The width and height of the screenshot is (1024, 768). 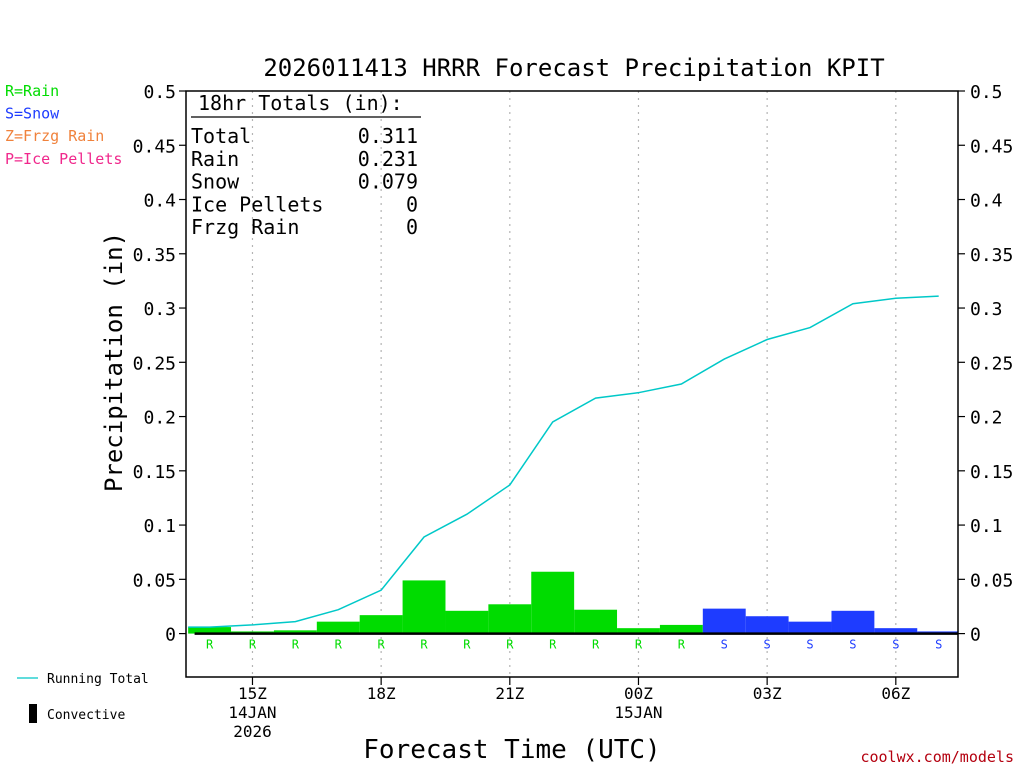 What do you see at coordinates (154, 363) in the screenshot?
I see `y-tick-label-left: 0.25` at bounding box center [154, 363].